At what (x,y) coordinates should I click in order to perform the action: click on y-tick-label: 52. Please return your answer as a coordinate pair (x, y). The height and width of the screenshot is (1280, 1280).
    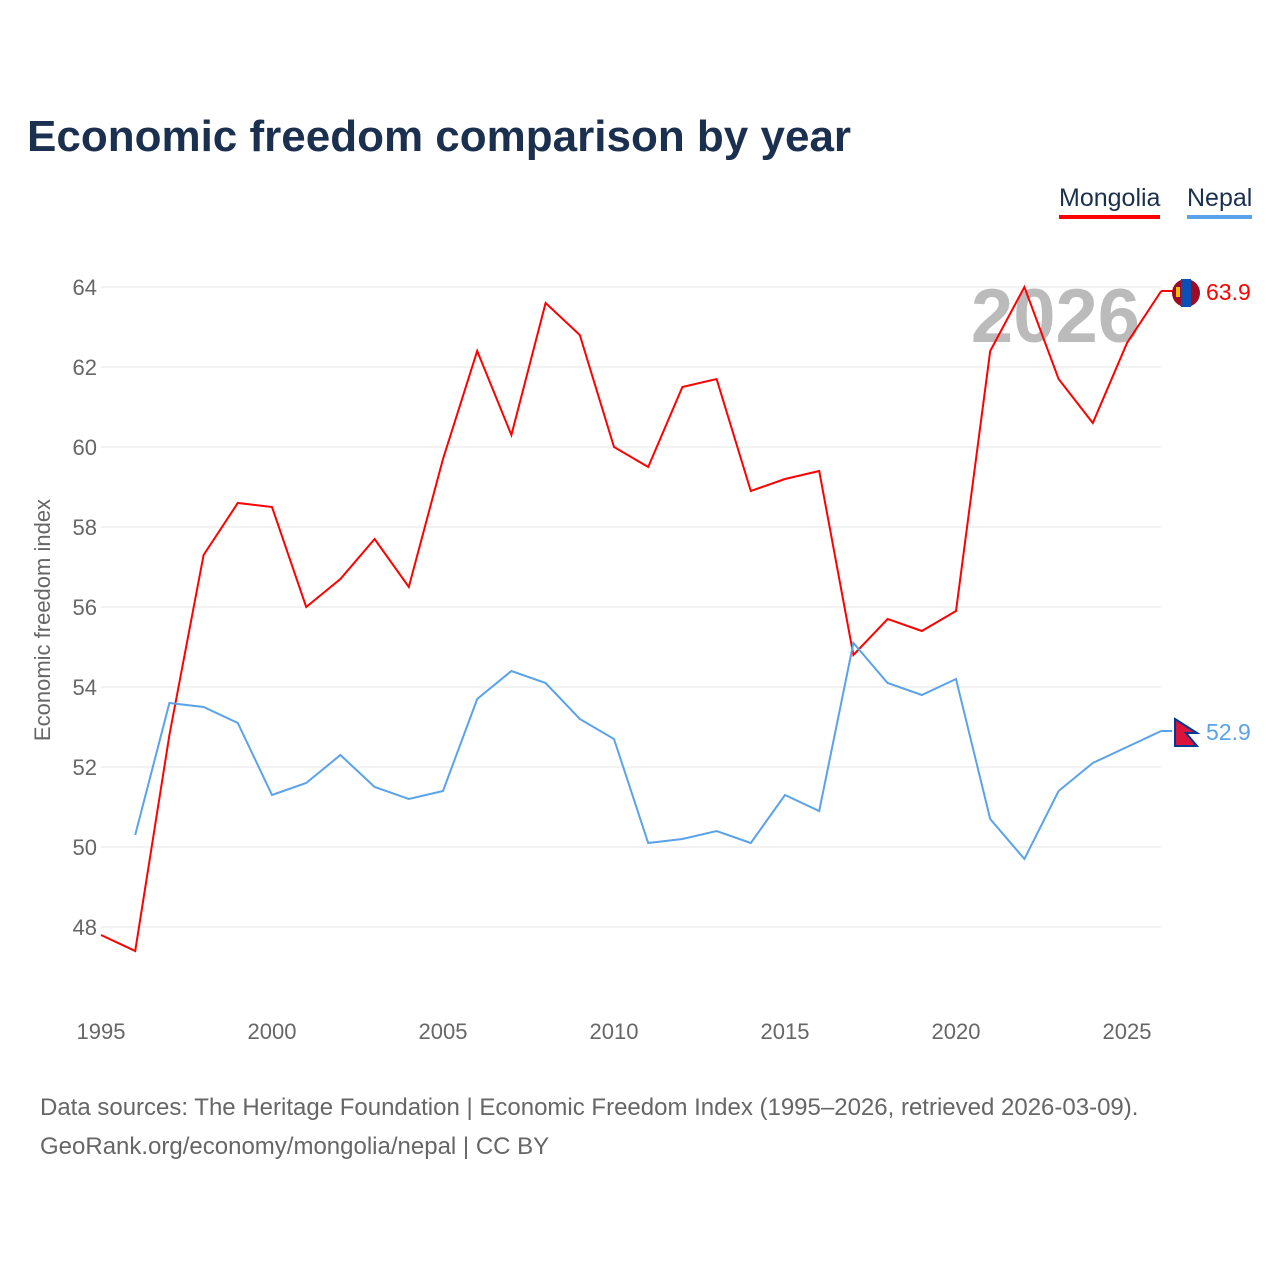
    Looking at the image, I should click on (85, 767).